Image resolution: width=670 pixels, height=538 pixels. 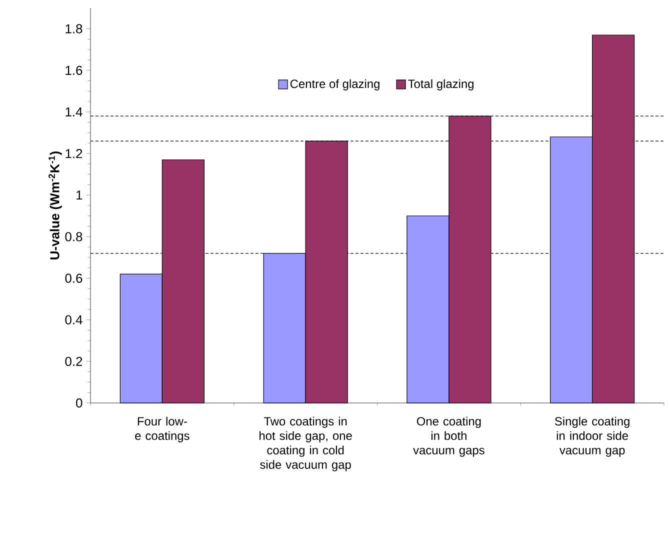 What do you see at coordinates (73, 361) in the screenshot?
I see `y-tick-label: 0.2` at bounding box center [73, 361].